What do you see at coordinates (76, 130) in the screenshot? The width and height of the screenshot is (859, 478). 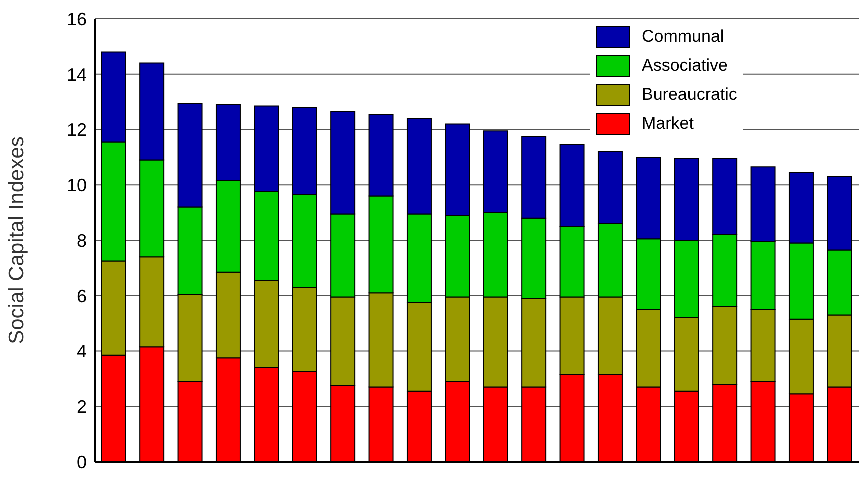 I see `y-tick-label: 12` at bounding box center [76, 130].